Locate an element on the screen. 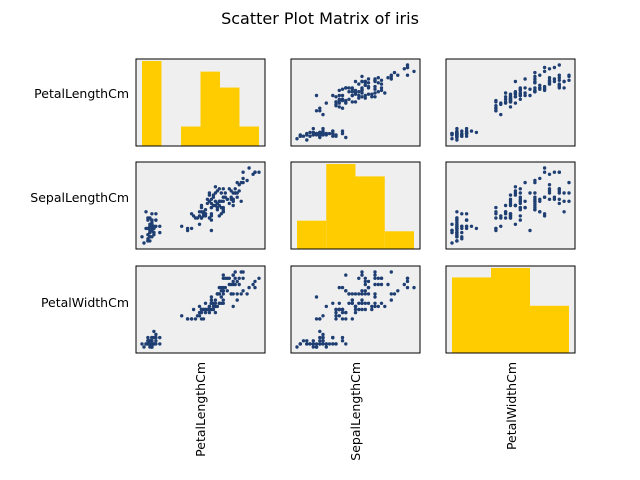  chart-title: Scatter Plot Matrix of iris is located at coordinates (320, 18).